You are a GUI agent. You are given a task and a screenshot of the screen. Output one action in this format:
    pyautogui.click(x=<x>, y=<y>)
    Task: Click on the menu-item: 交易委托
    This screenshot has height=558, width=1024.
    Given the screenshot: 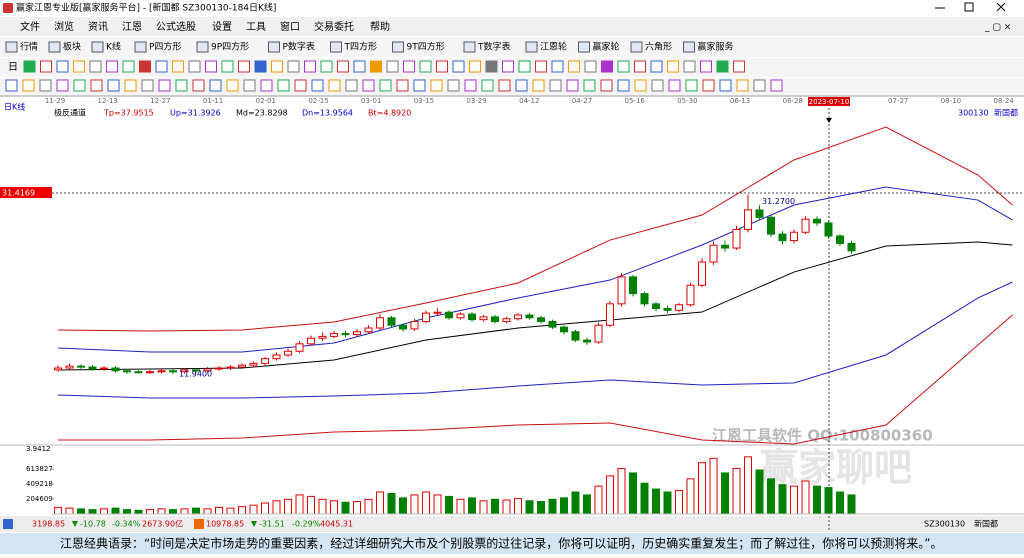 What is the action you would take?
    pyautogui.click(x=334, y=26)
    